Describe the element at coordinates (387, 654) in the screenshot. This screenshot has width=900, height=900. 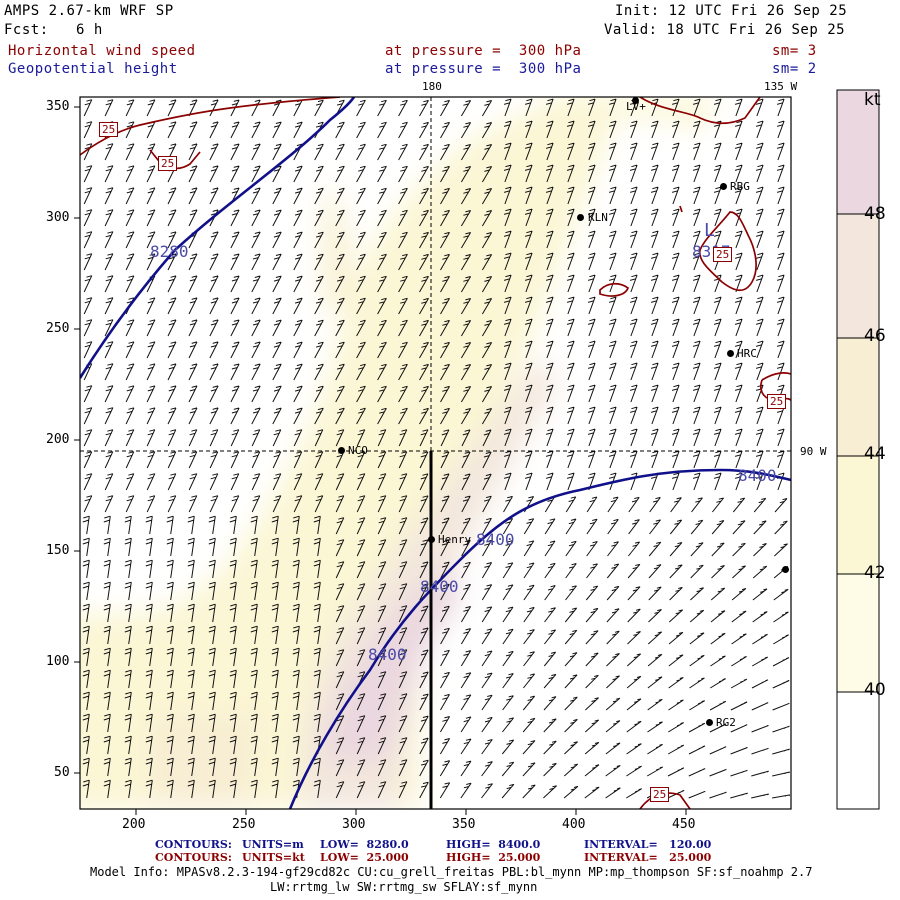
I see `height-contour-label: 8400` at that location.